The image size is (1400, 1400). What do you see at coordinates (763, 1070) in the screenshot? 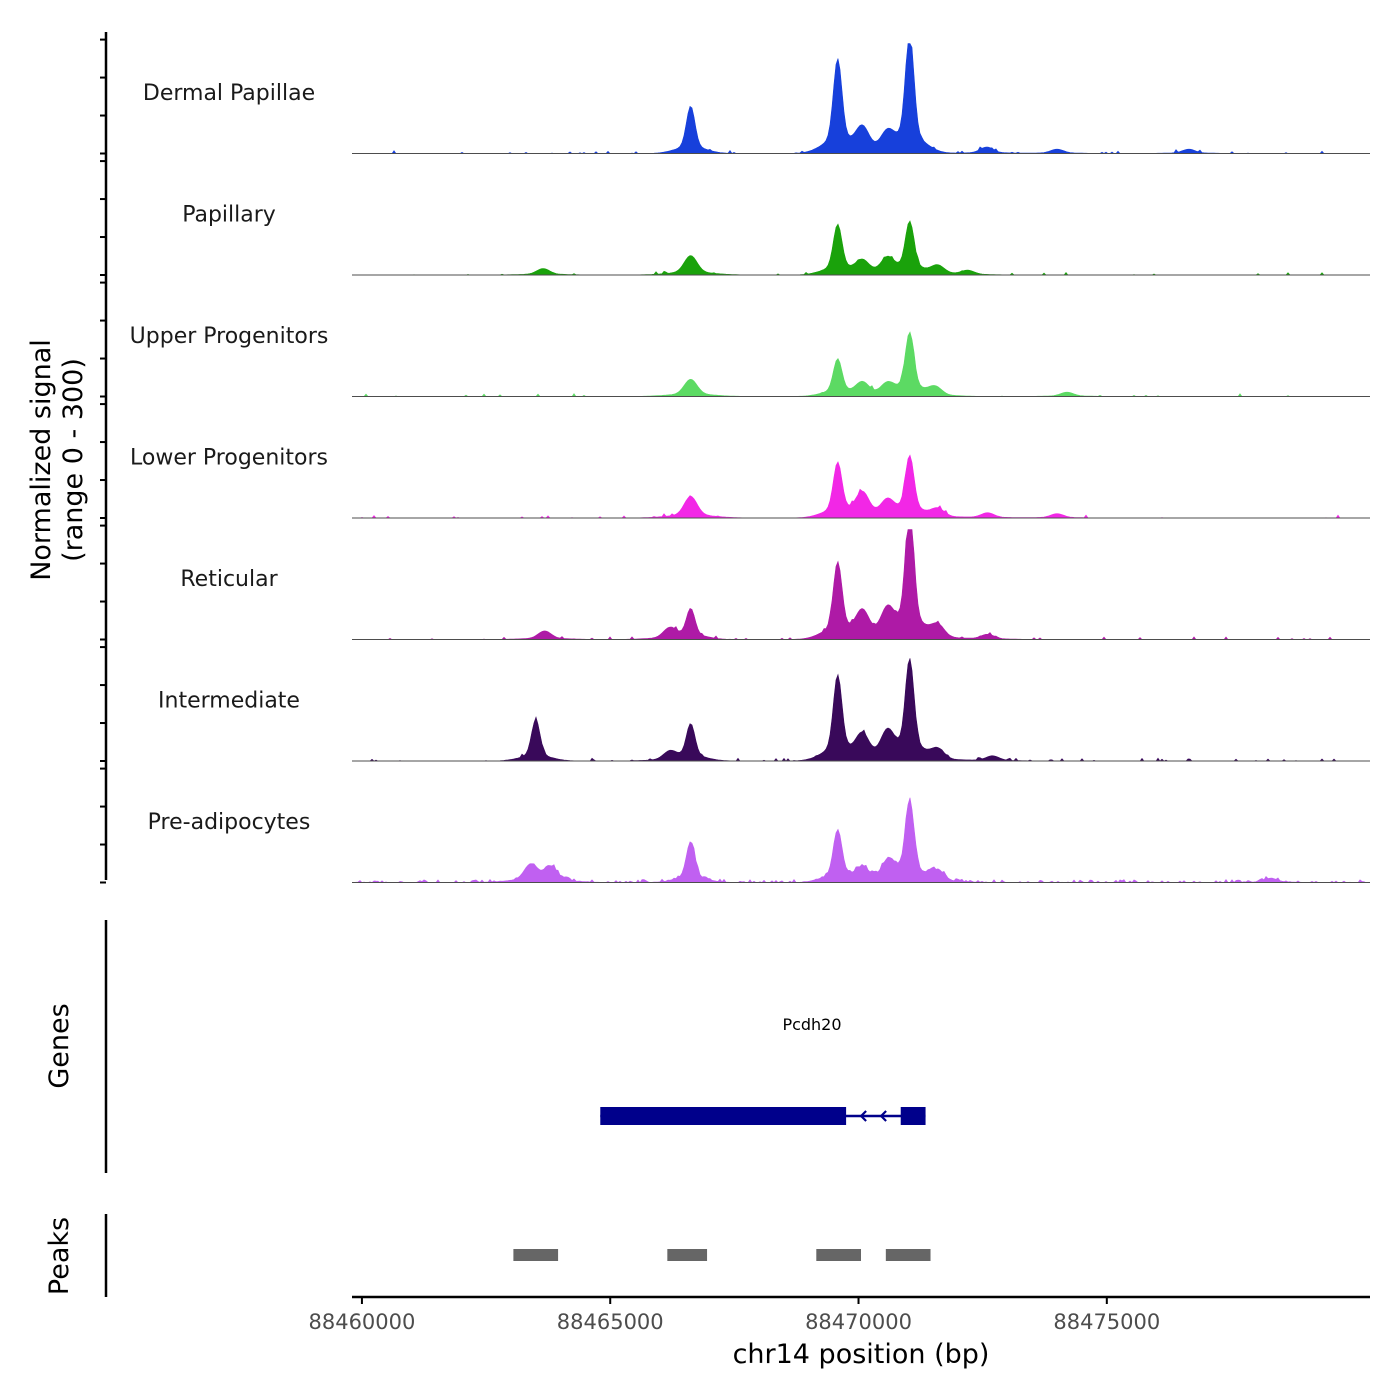
I see `gene-track: Pcdh20` at bounding box center [763, 1070].